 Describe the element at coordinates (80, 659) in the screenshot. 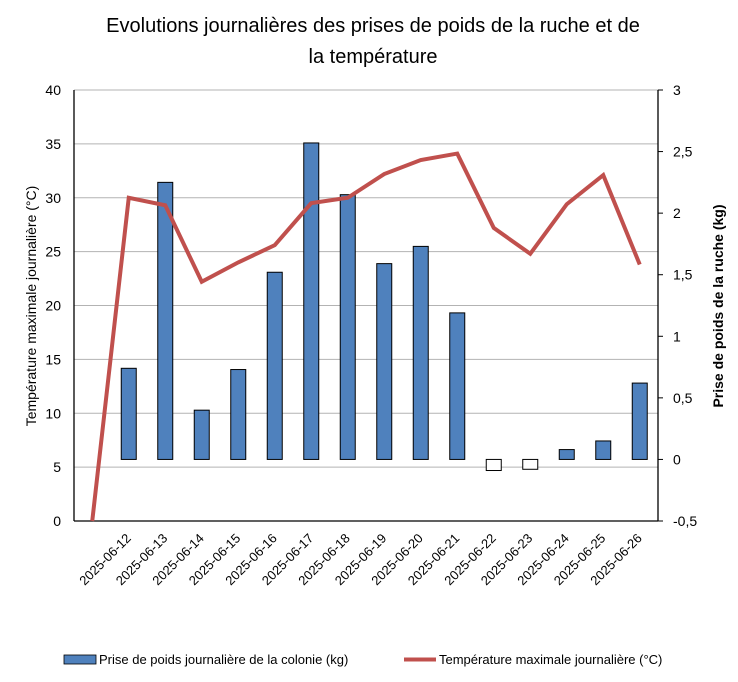

I see `legend-bar-swatch` at that location.